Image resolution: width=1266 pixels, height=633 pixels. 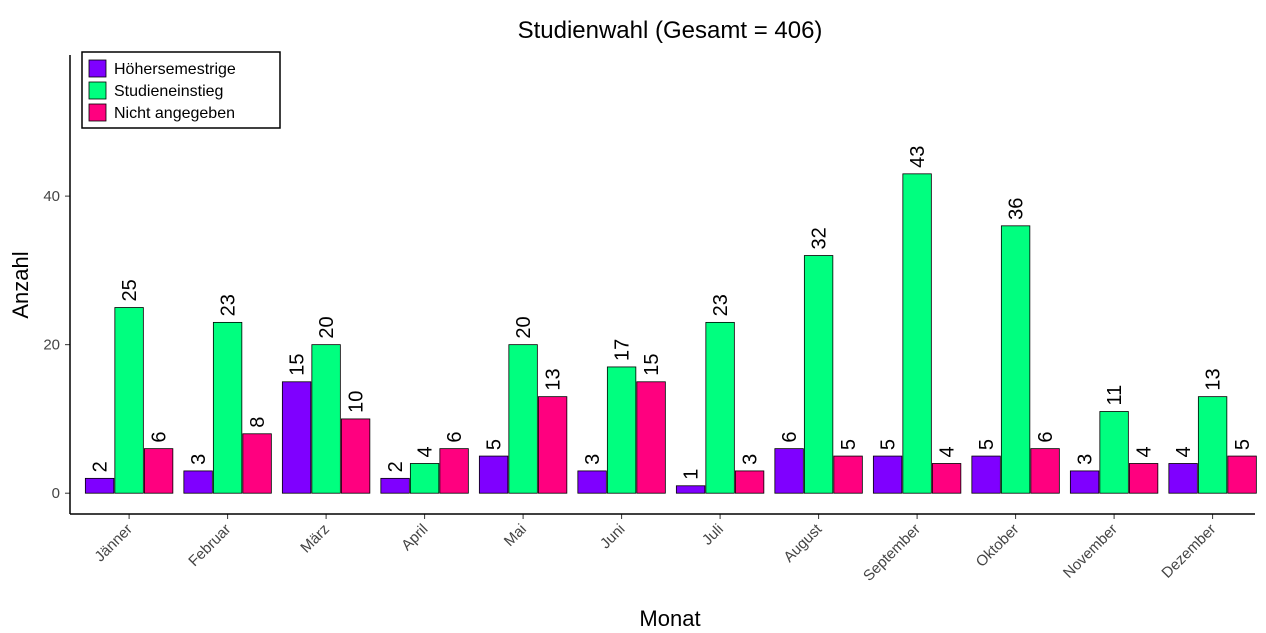 What do you see at coordinates (20, 284) in the screenshot?
I see `y-axis-label: Anzahl` at bounding box center [20, 284].